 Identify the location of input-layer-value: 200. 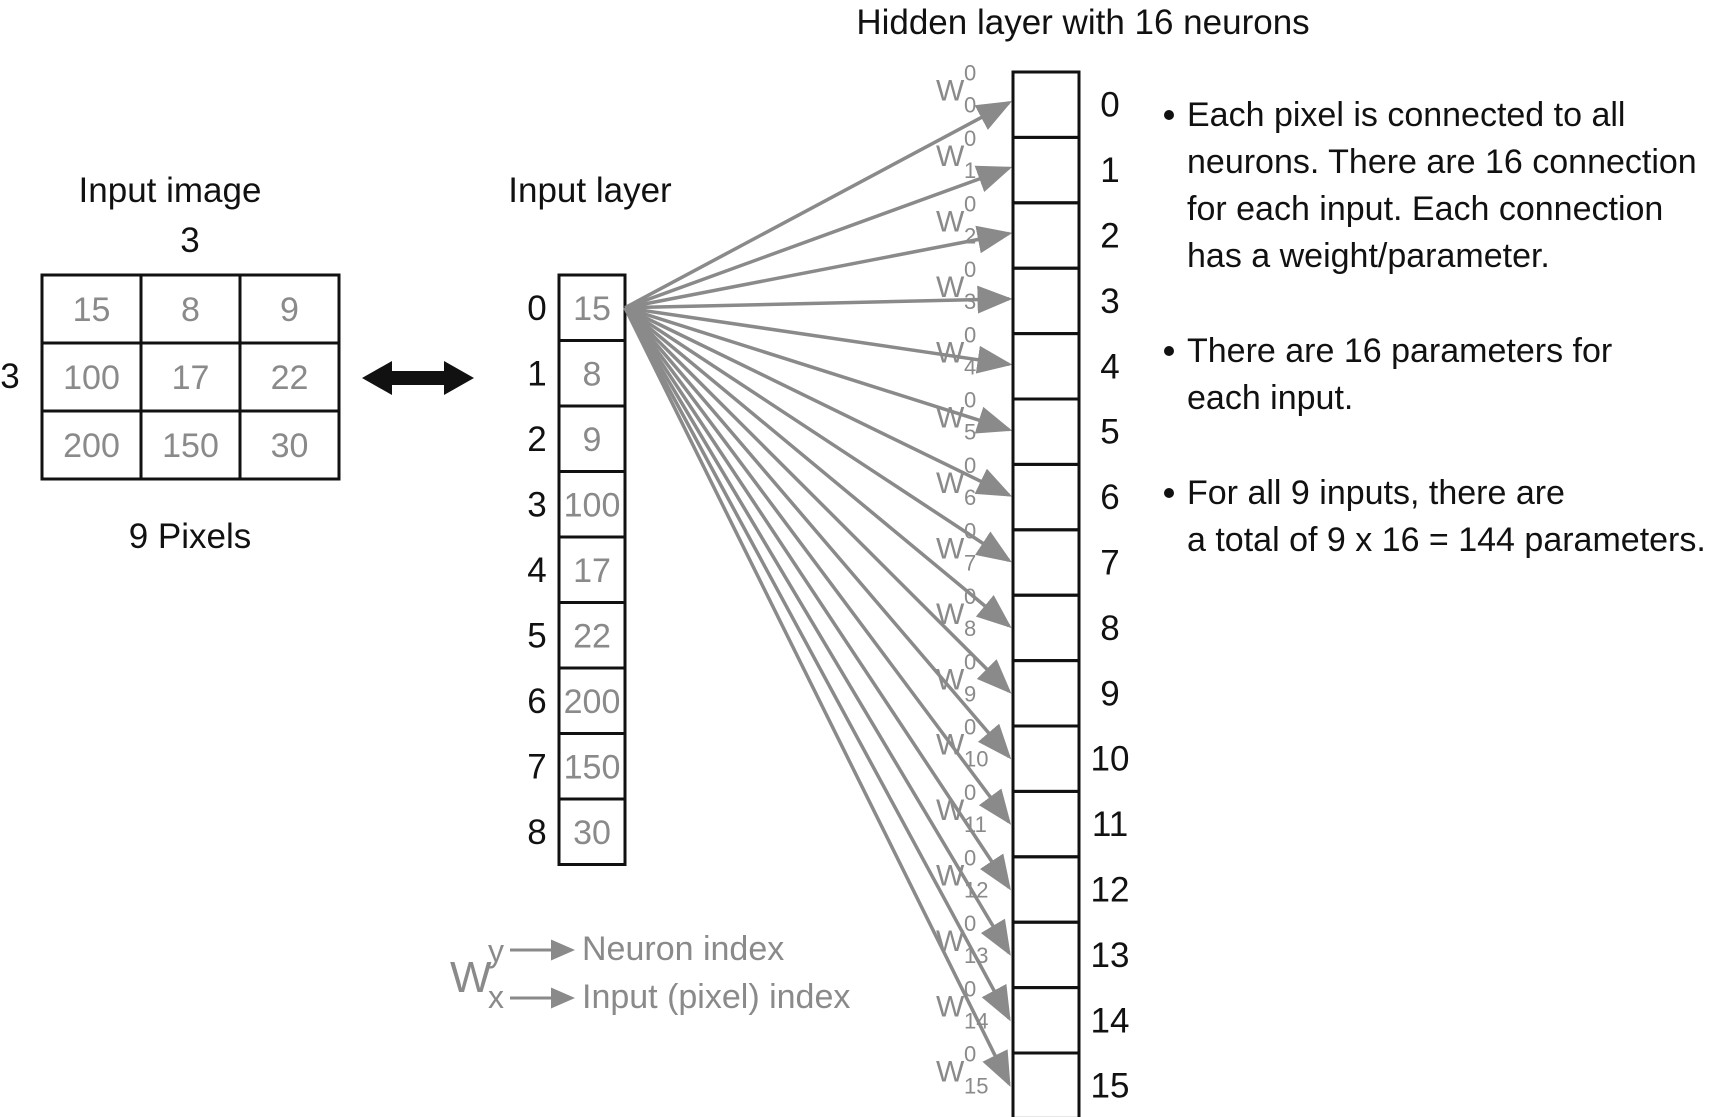
(592, 702).